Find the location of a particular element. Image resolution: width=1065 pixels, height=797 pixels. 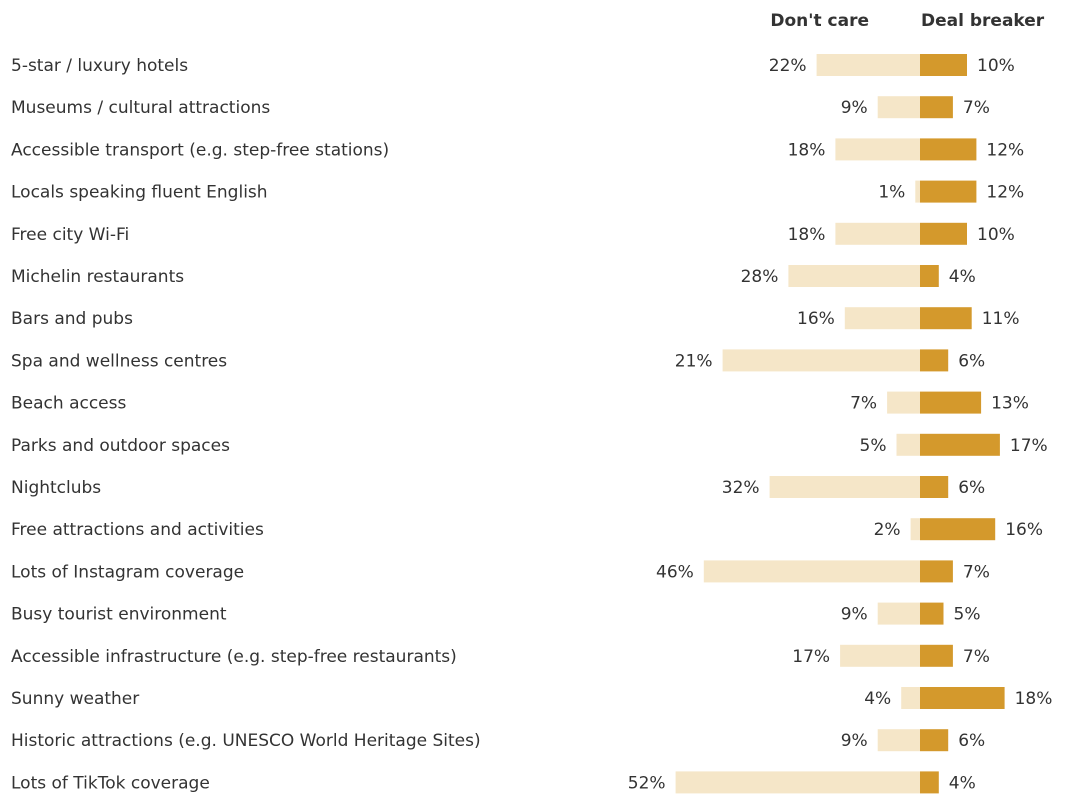

value-label-deal-breaker: 18% is located at coordinates (1034, 699).